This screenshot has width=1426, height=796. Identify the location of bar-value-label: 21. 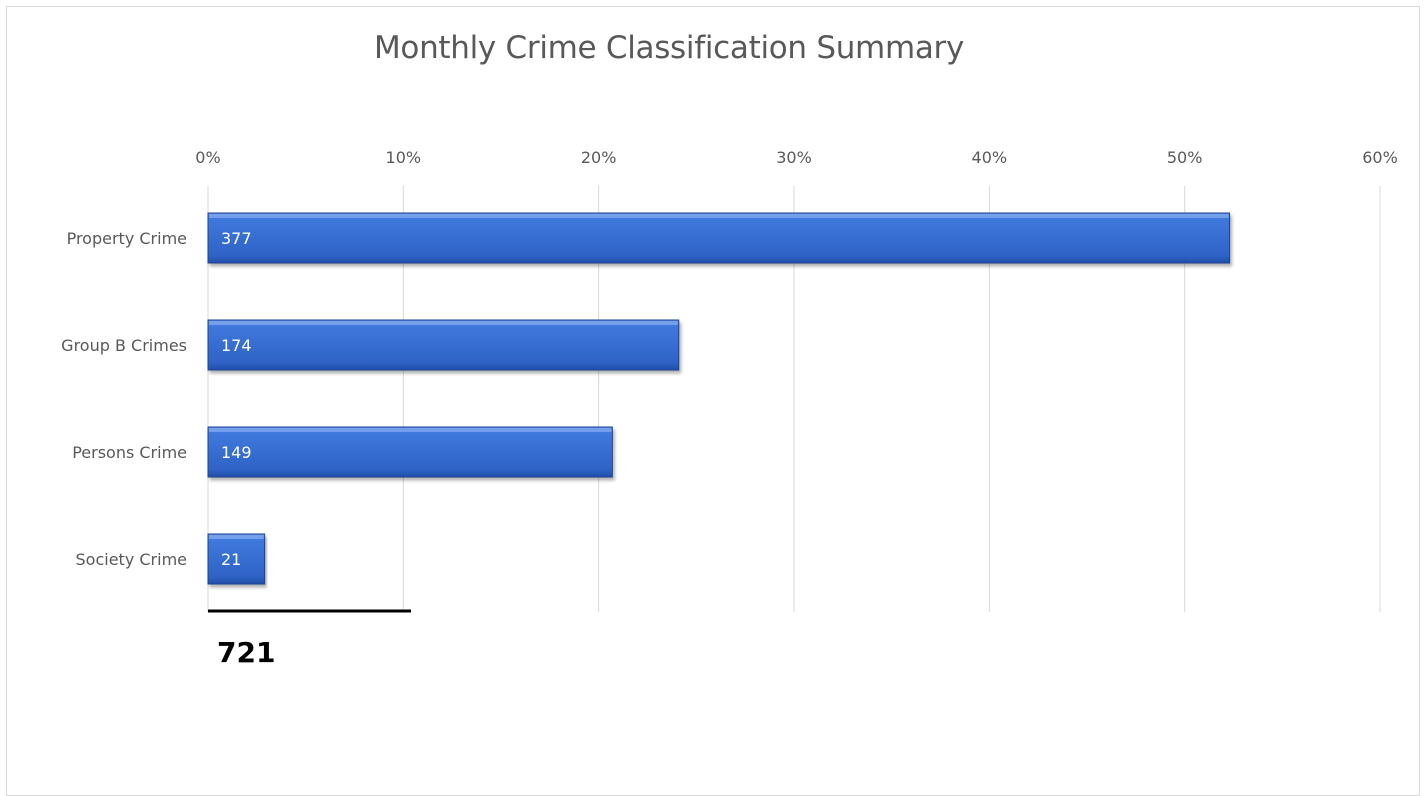
(231, 559).